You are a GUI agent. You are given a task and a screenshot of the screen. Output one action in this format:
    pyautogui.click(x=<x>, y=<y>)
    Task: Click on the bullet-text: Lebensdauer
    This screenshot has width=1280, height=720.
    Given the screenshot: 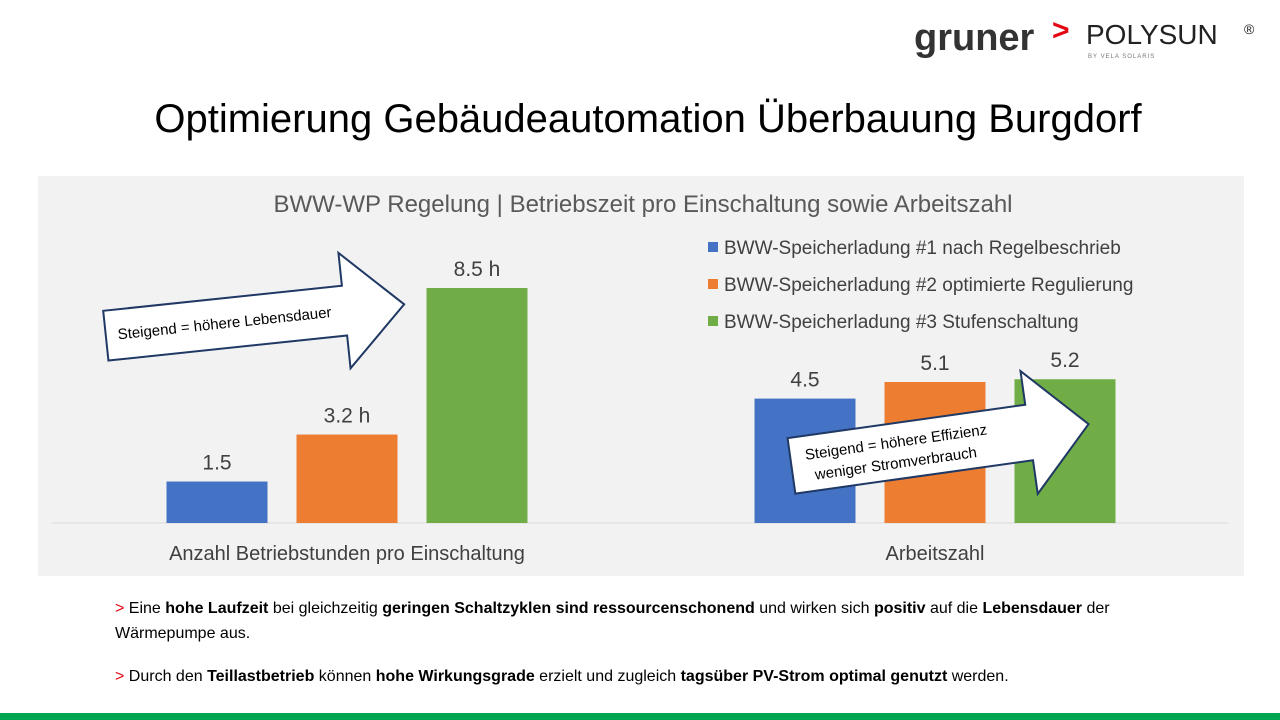 What is the action you would take?
    pyautogui.click(x=1032, y=608)
    